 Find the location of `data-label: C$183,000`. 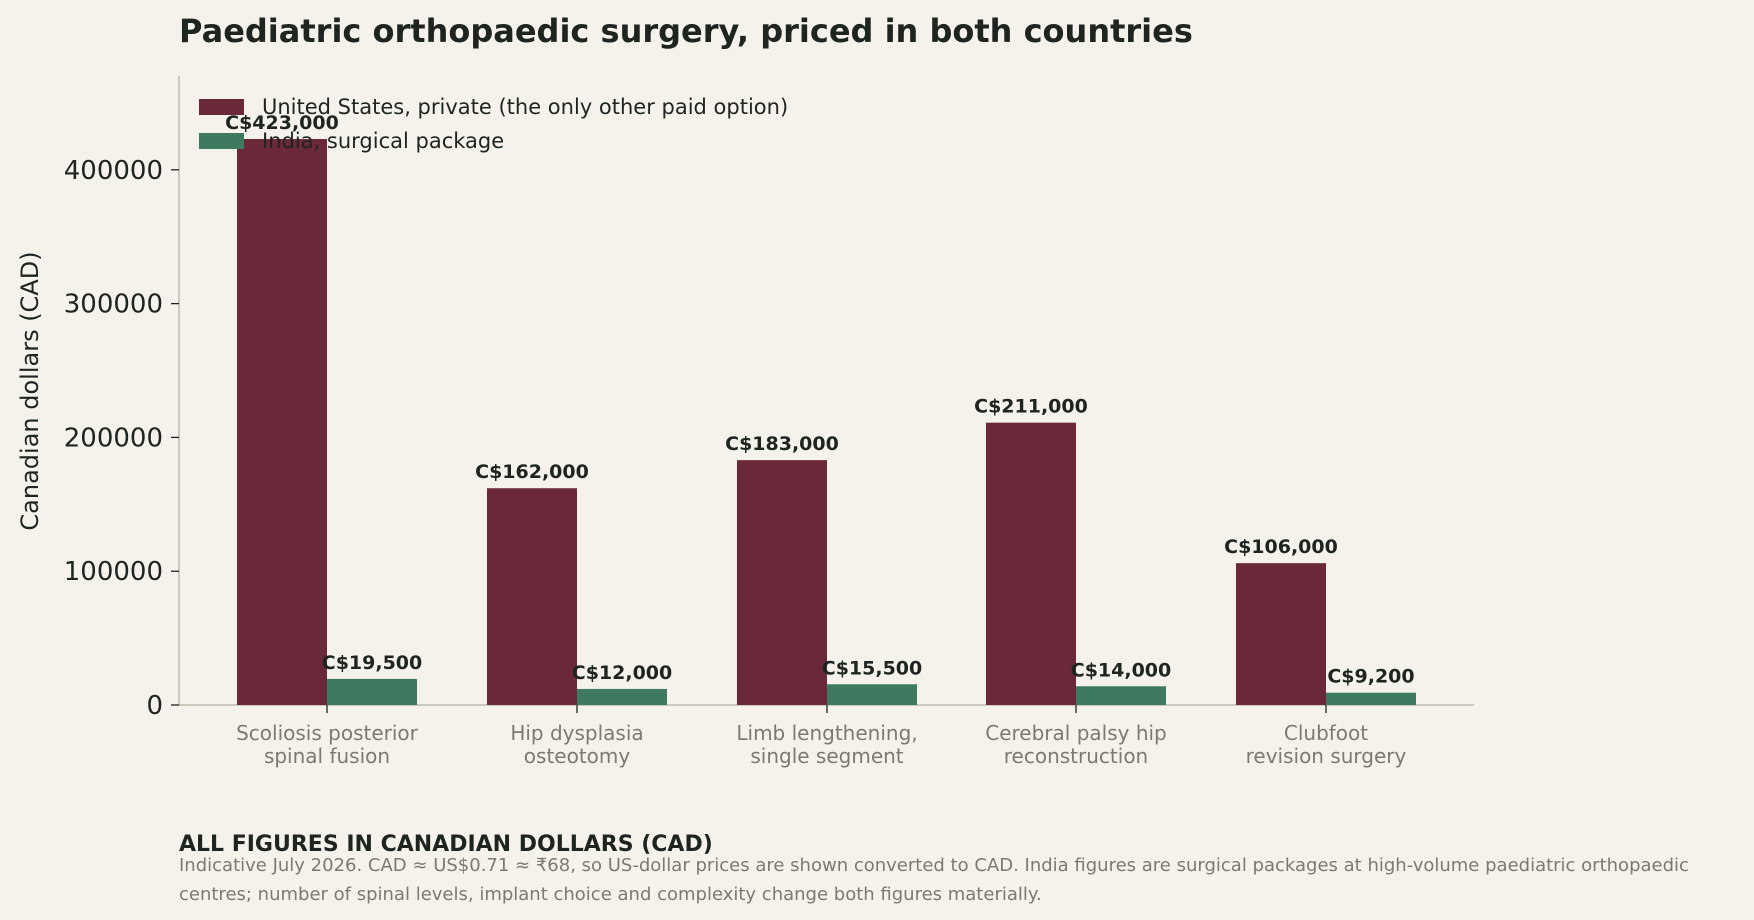

data-label: C$183,000 is located at coordinates (782, 444).